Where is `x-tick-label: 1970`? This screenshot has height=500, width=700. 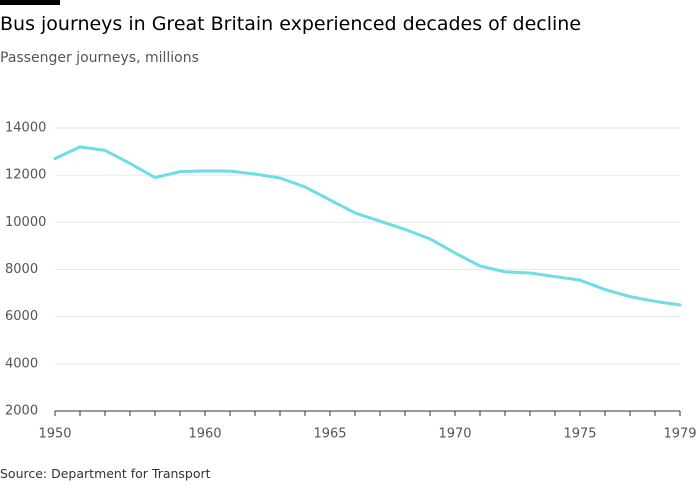
x-tick-label: 1970 is located at coordinates (454, 434).